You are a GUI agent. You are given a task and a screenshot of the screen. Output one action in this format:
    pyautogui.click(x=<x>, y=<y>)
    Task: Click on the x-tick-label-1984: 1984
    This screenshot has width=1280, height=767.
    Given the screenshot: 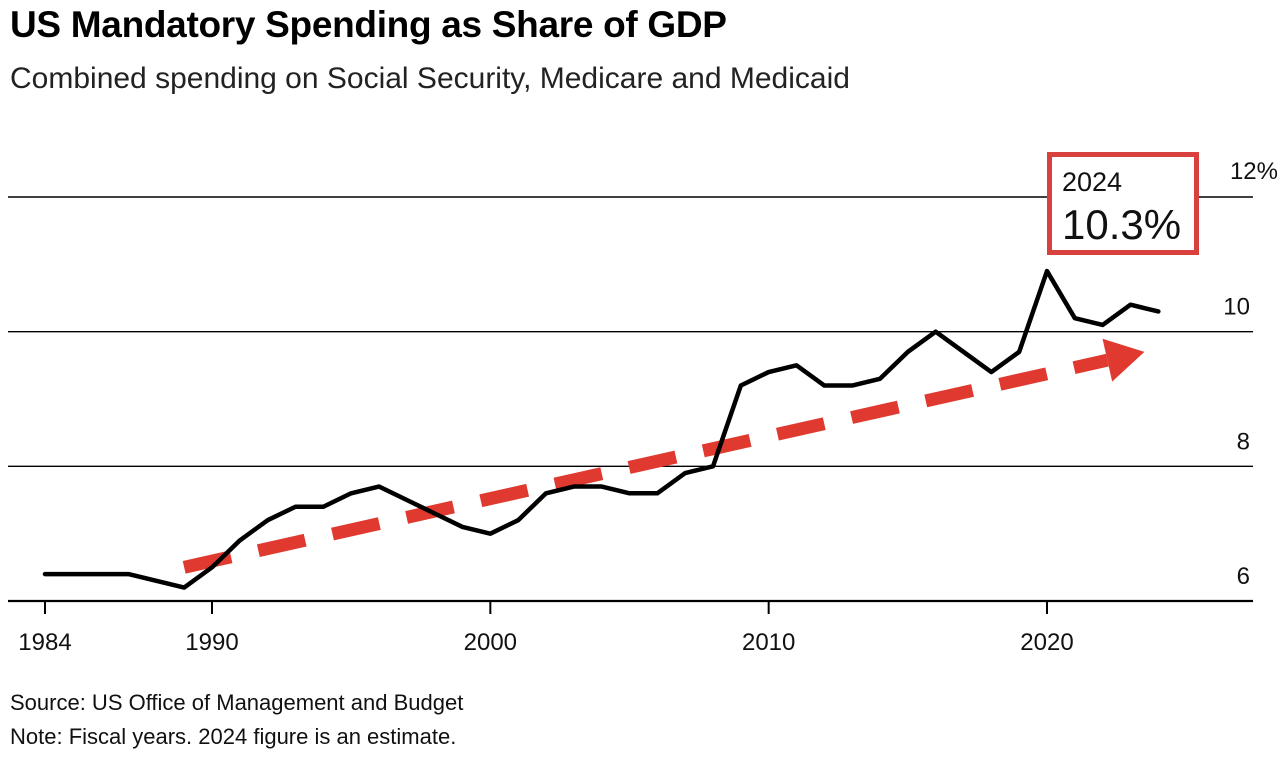 What is the action you would take?
    pyautogui.click(x=44, y=642)
    